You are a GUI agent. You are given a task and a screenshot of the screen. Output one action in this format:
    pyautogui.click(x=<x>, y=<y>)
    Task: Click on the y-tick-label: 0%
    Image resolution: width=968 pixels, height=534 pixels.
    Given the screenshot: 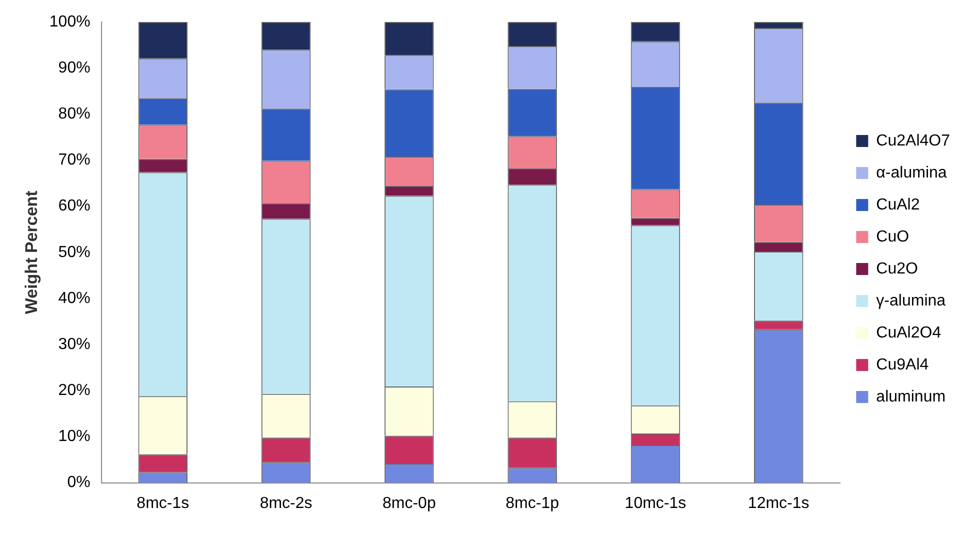 What is the action you would take?
    pyautogui.click(x=78, y=483)
    